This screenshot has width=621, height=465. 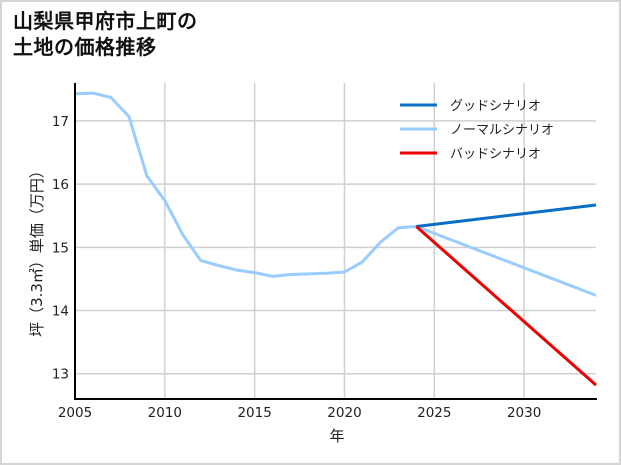 I want to click on x-tick-label: 2030, so click(x=524, y=413).